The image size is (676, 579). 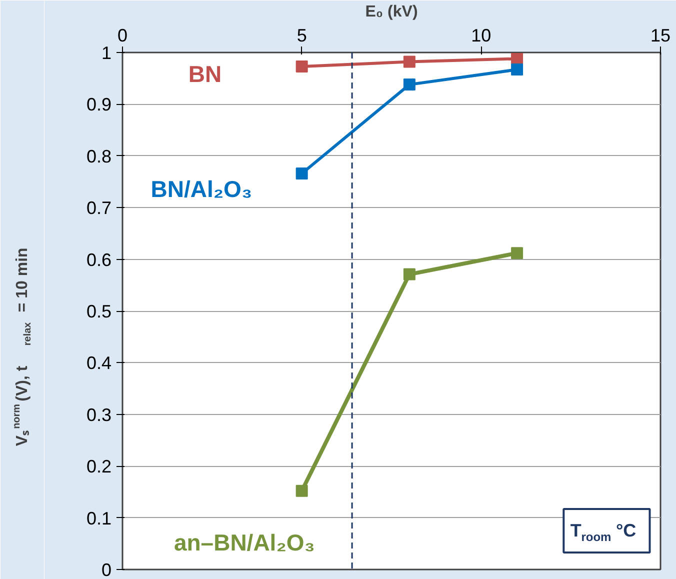 I want to click on series-label: an–BN/Al₂O₃, so click(x=244, y=543).